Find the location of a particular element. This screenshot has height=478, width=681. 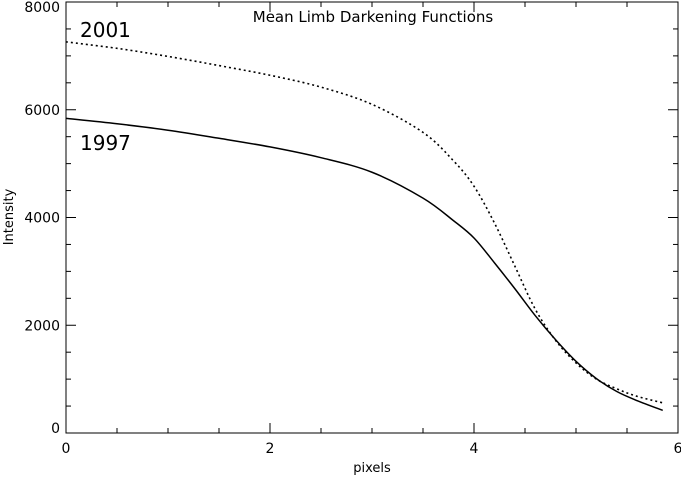

series-label-1997: 1997 is located at coordinates (105, 143).